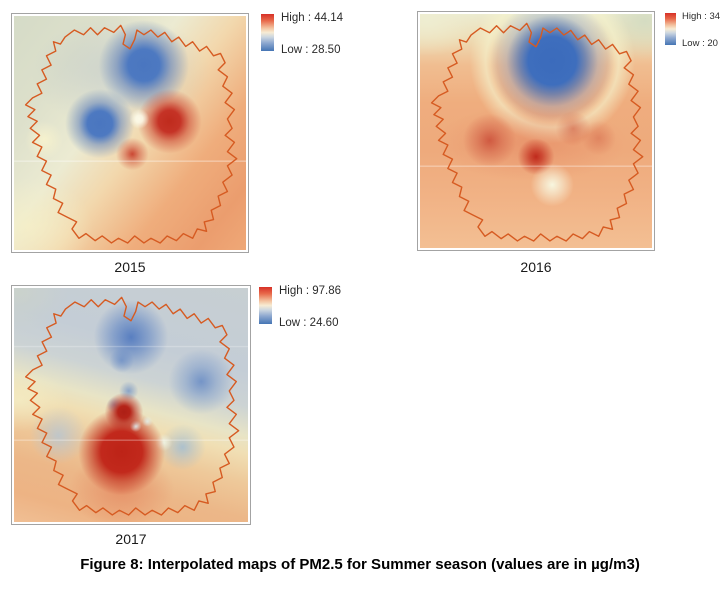 The image size is (720, 594). I want to click on year-label-2015: 2015, so click(130, 267).